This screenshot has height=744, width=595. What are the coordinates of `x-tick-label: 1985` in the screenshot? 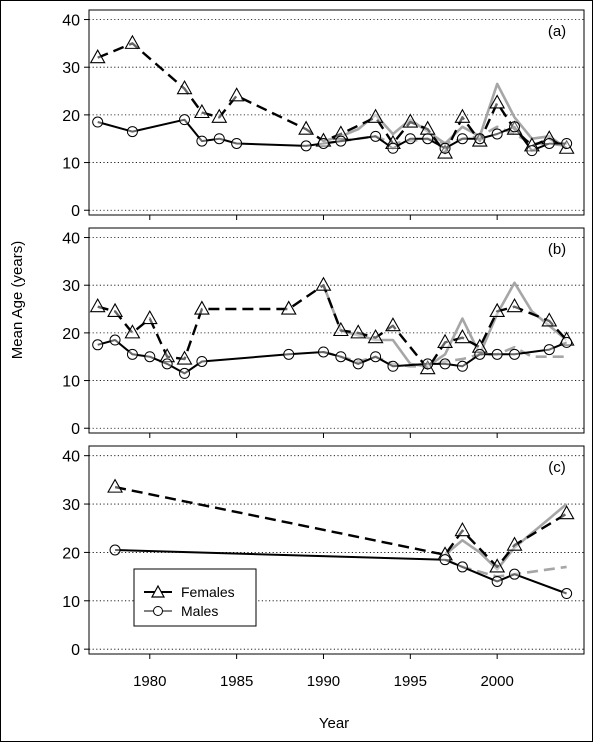 It's located at (236, 681).